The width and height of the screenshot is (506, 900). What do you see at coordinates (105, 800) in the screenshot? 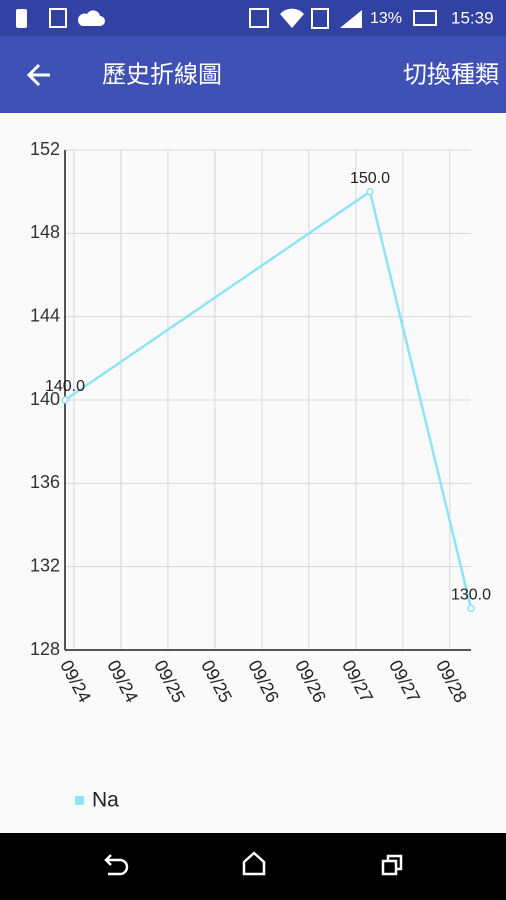
I see `legend-label: Na` at bounding box center [105, 800].